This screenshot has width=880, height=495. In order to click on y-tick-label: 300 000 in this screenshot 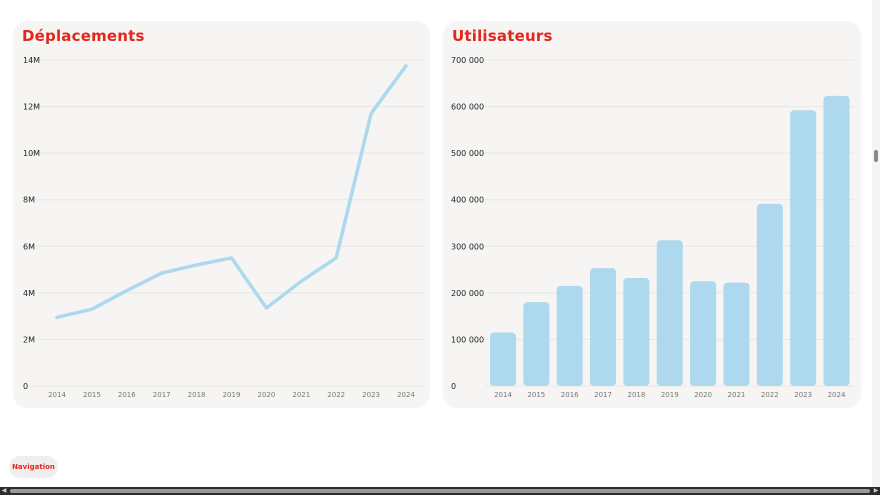, I will do `click(467, 246)`.